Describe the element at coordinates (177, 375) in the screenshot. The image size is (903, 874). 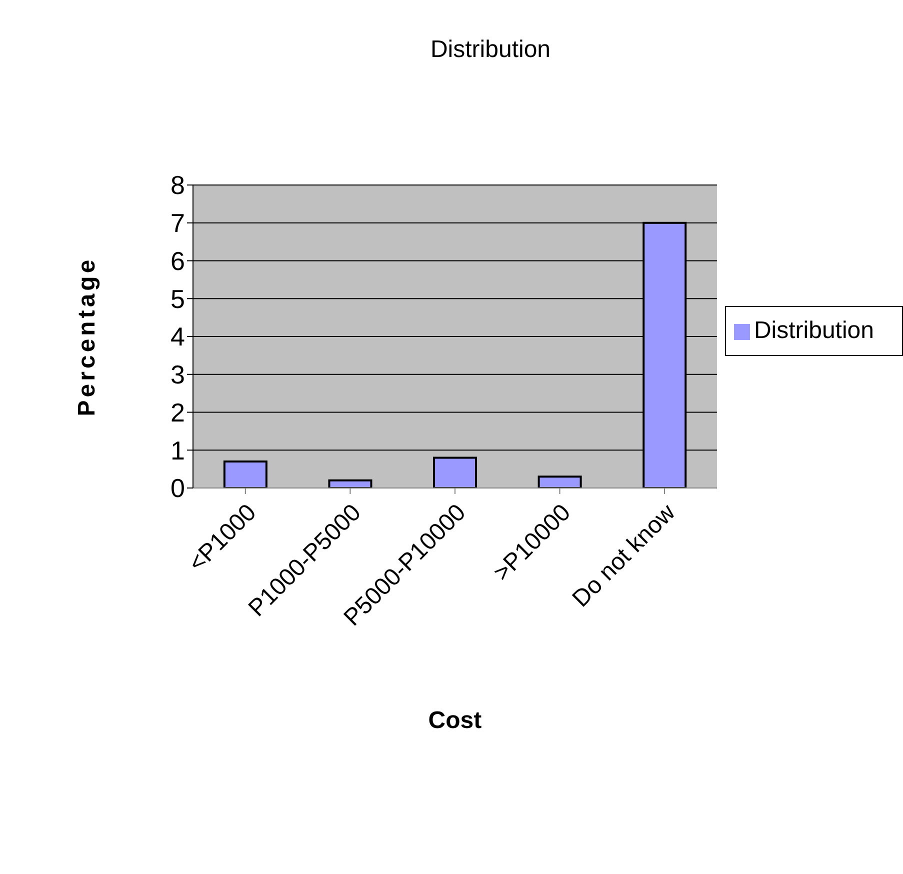
I see `y-tick-label: 3` at that location.